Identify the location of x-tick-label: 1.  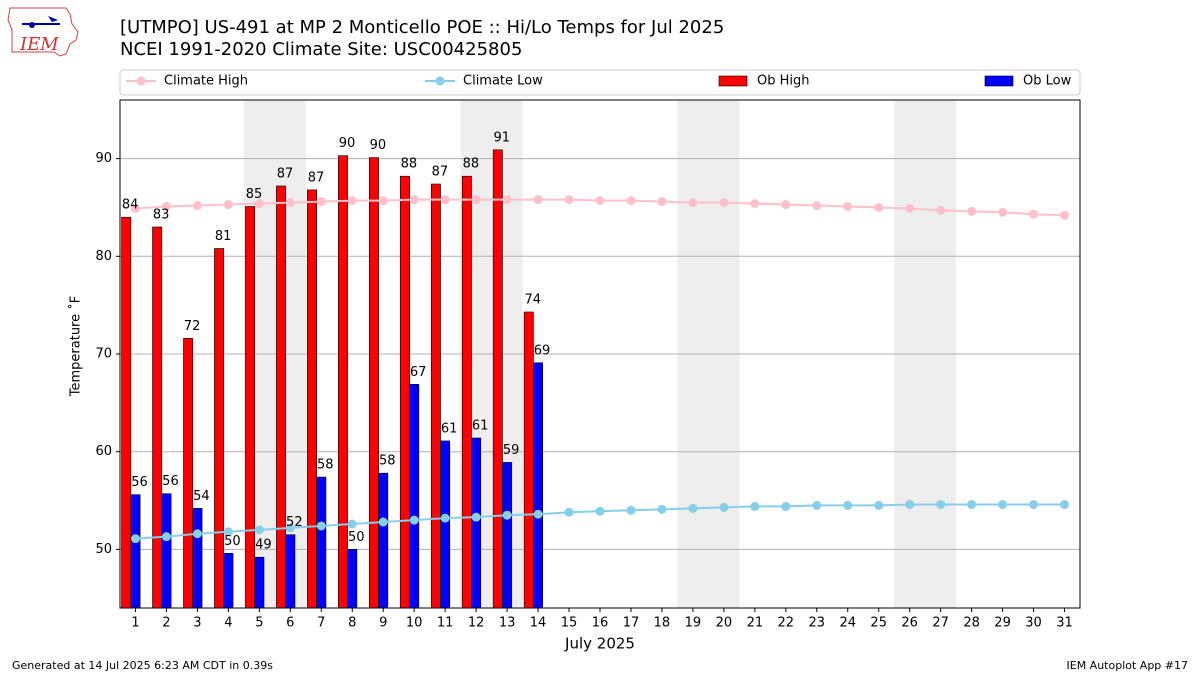
(135, 623).